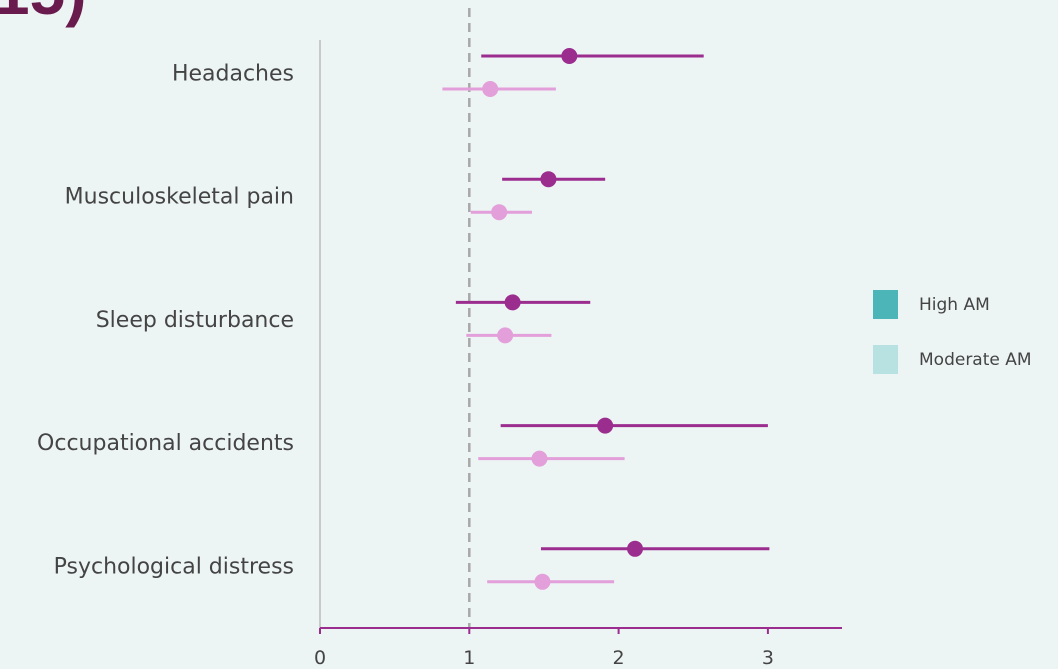  What do you see at coordinates (174, 566) in the screenshot?
I see `category-label: Psychological distress` at bounding box center [174, 566].